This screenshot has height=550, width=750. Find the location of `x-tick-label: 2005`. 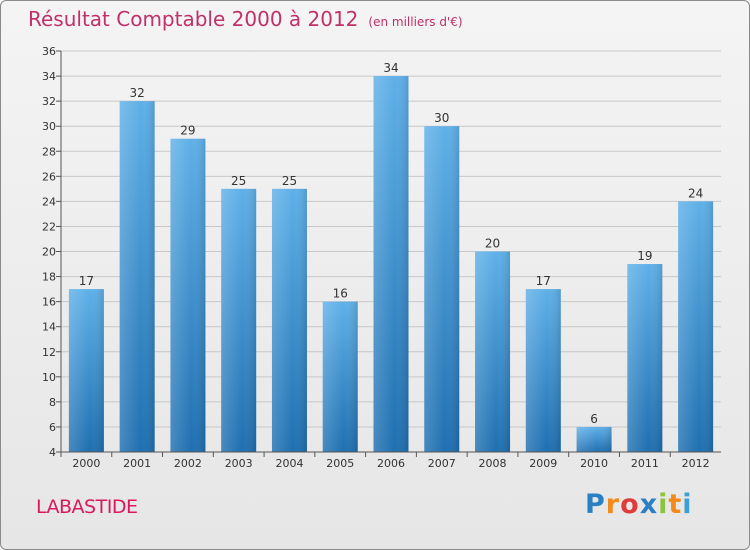

x-tick-label: 2005 is located at coordinates (340, 463).